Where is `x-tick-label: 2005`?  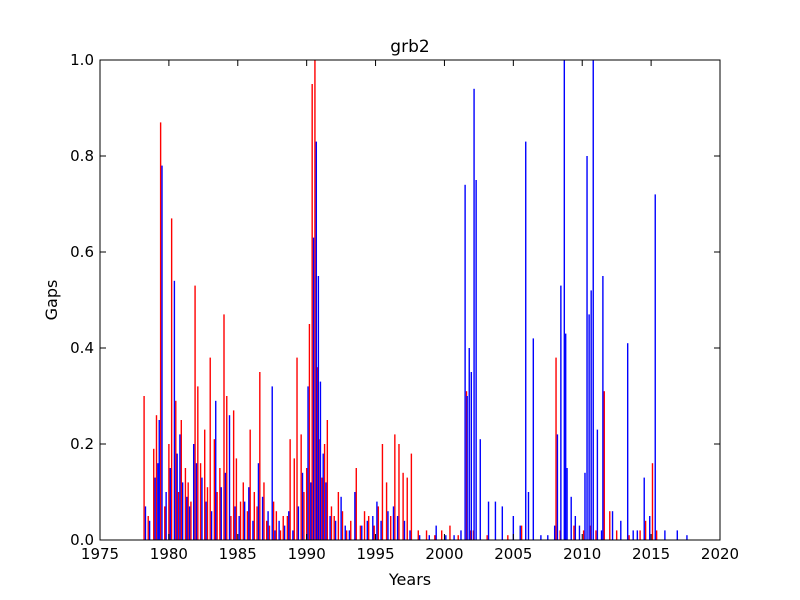 x-tick-label: 2005 is located at coordinates (513, 554).